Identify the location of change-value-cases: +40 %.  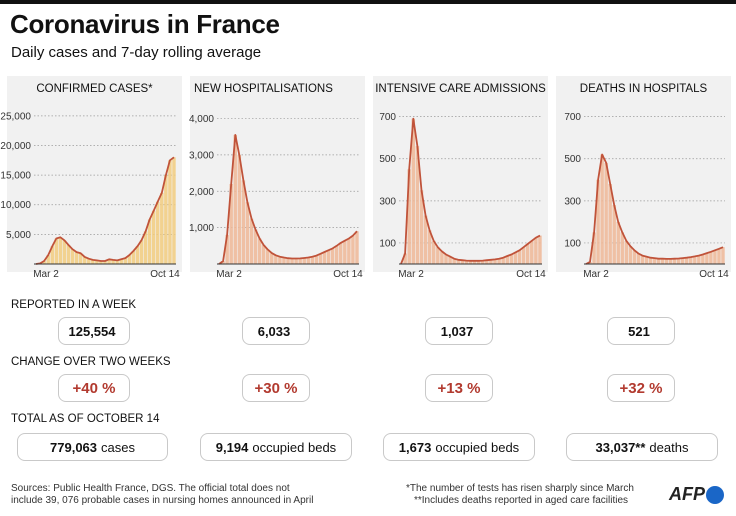
(94, 388).